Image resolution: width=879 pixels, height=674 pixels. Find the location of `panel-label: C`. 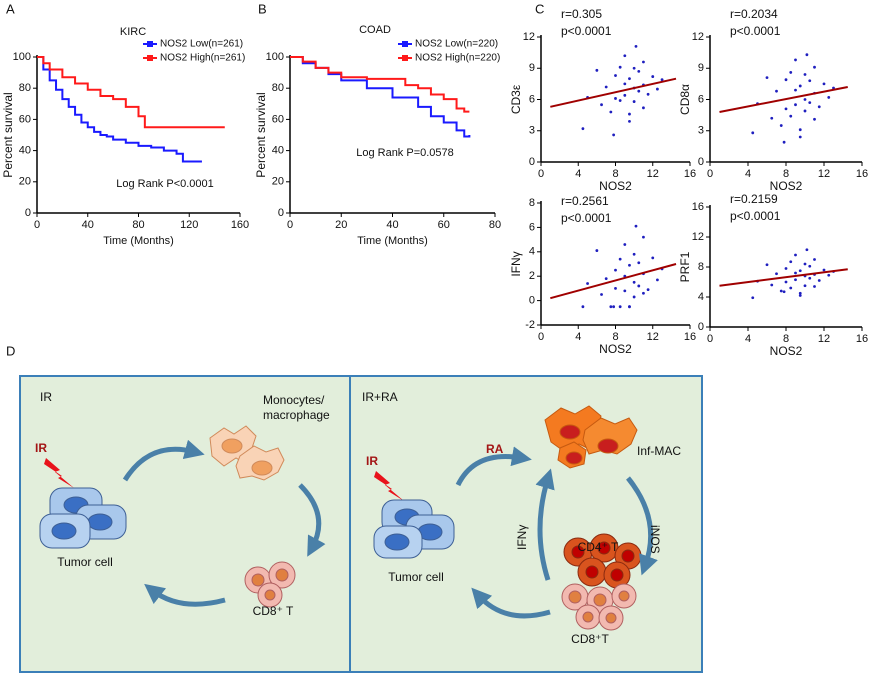

panel-label: C is located at coordinates (539, 8).